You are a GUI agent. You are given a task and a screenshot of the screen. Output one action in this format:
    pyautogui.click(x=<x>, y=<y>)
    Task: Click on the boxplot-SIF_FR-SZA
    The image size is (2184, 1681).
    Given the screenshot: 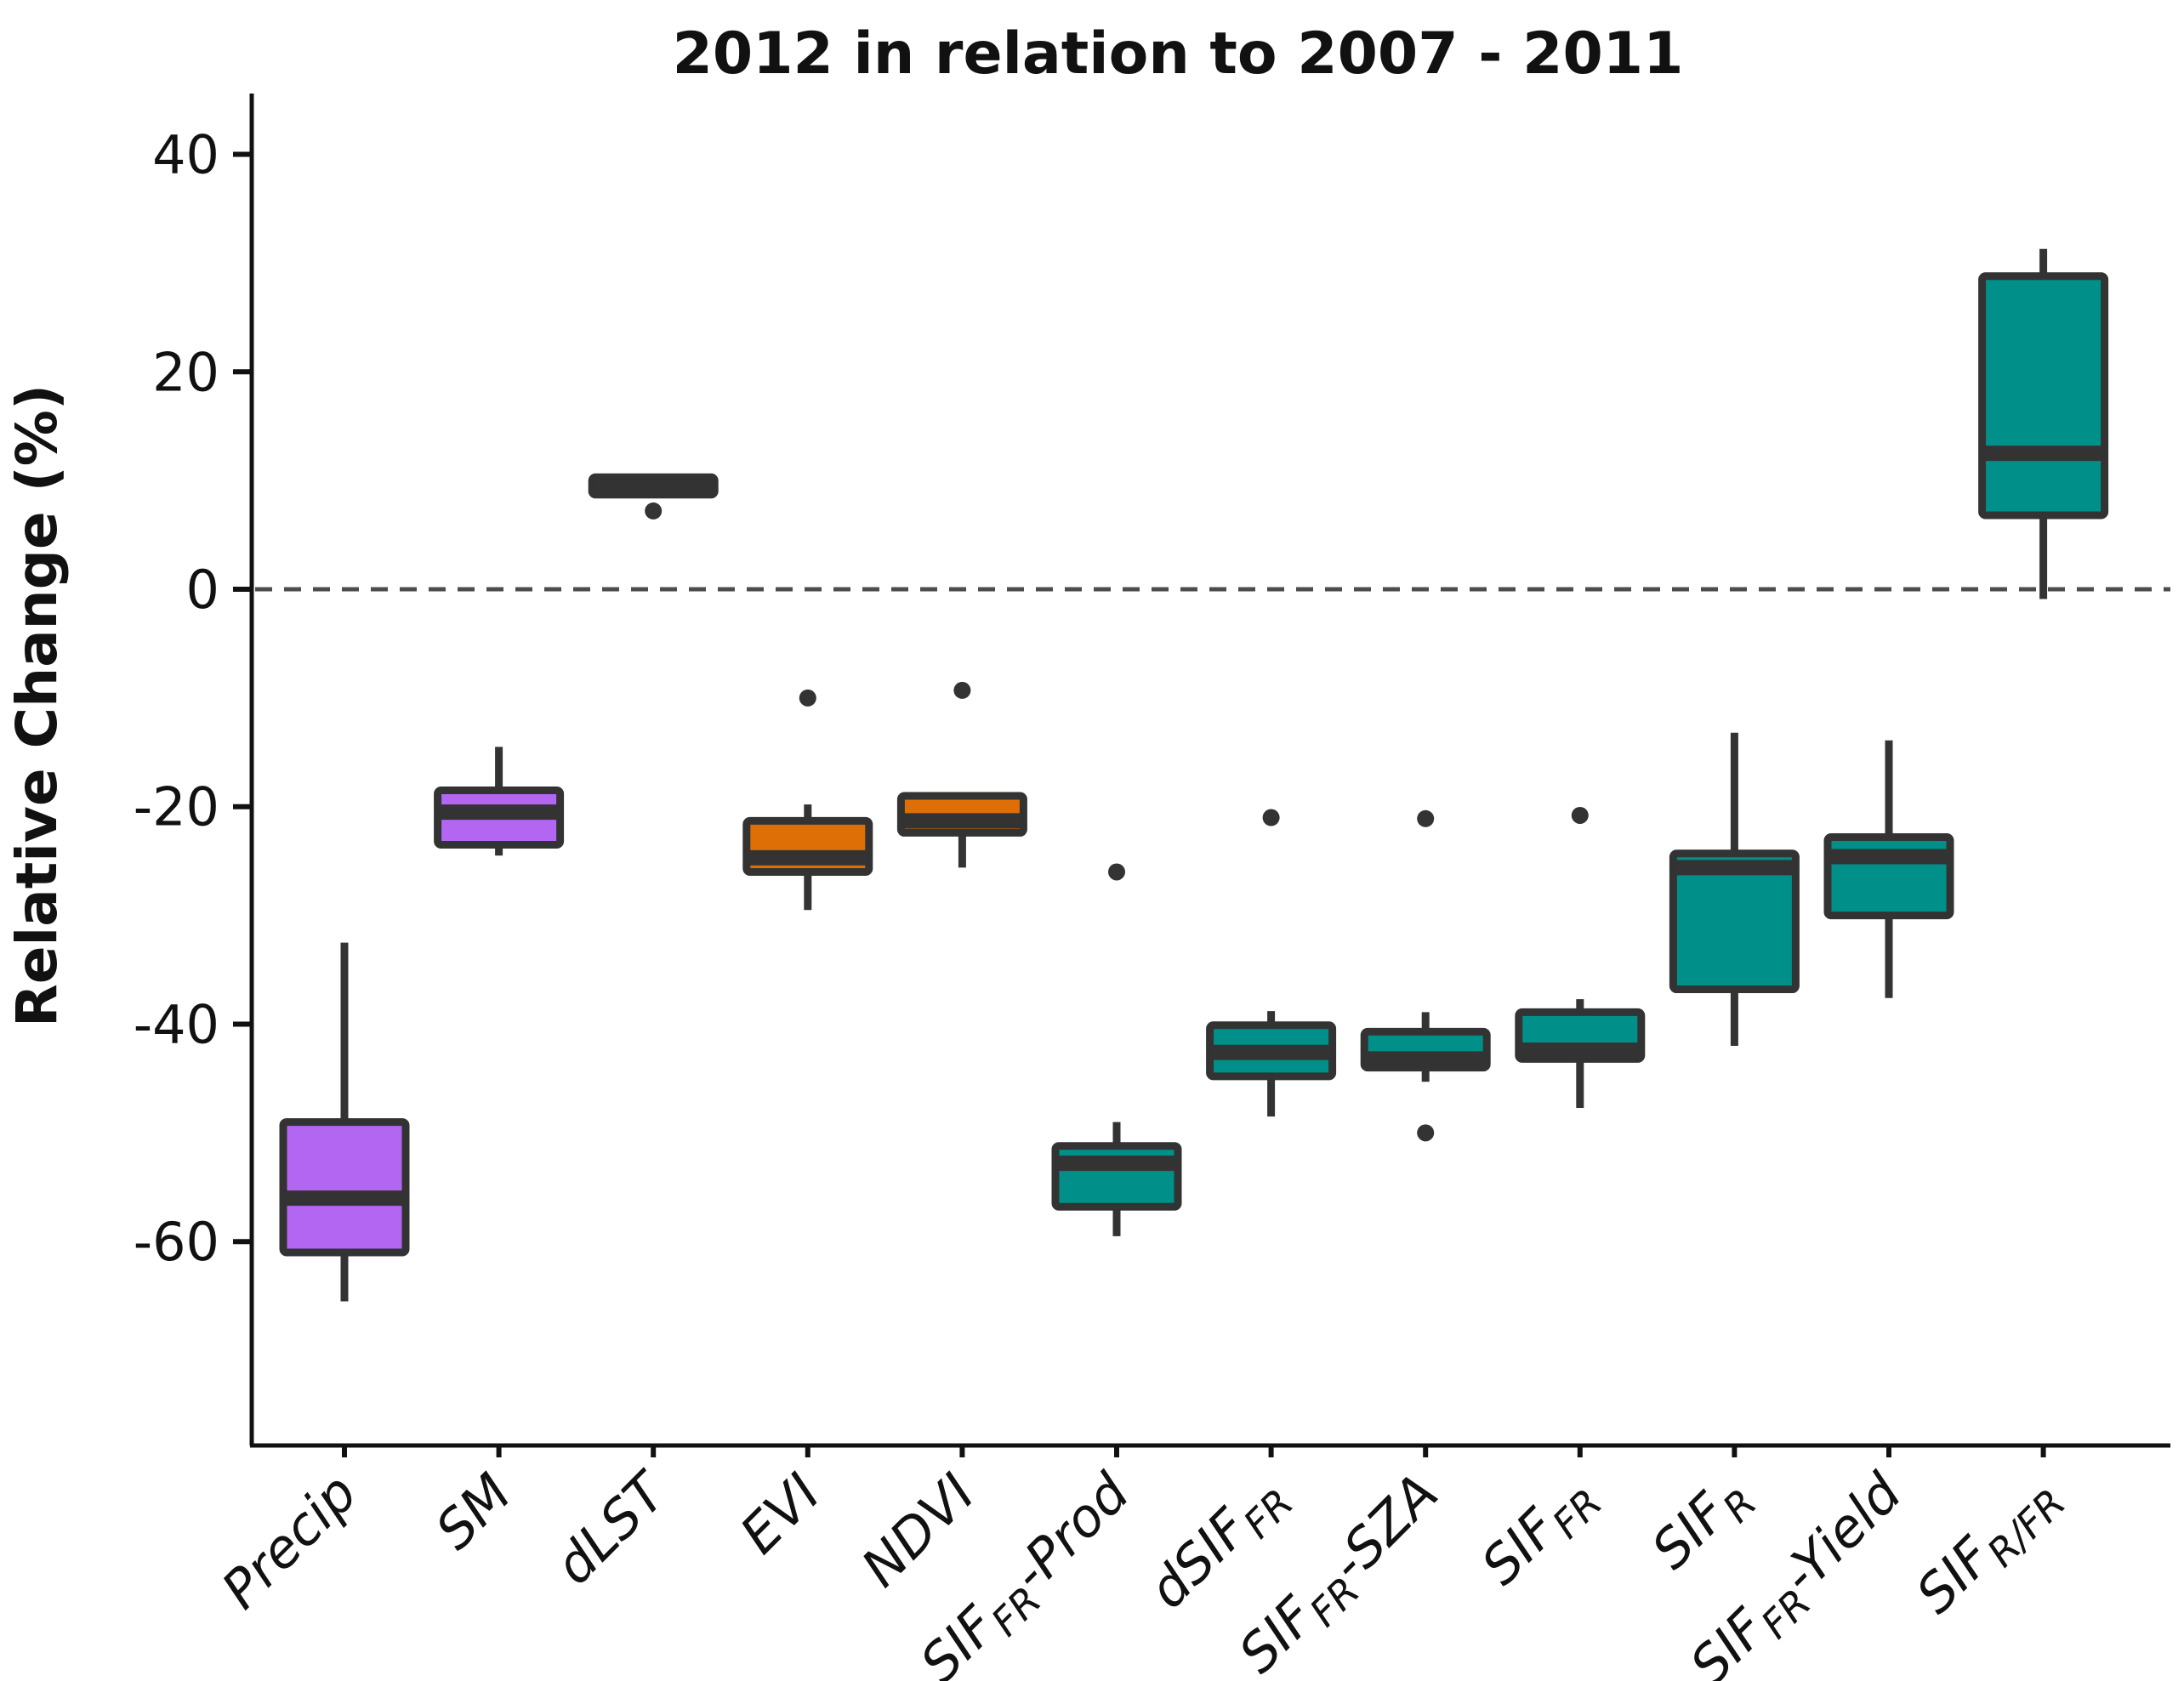 What is the action you would take?
    pyautogui.click(x=1425, y=975)
    